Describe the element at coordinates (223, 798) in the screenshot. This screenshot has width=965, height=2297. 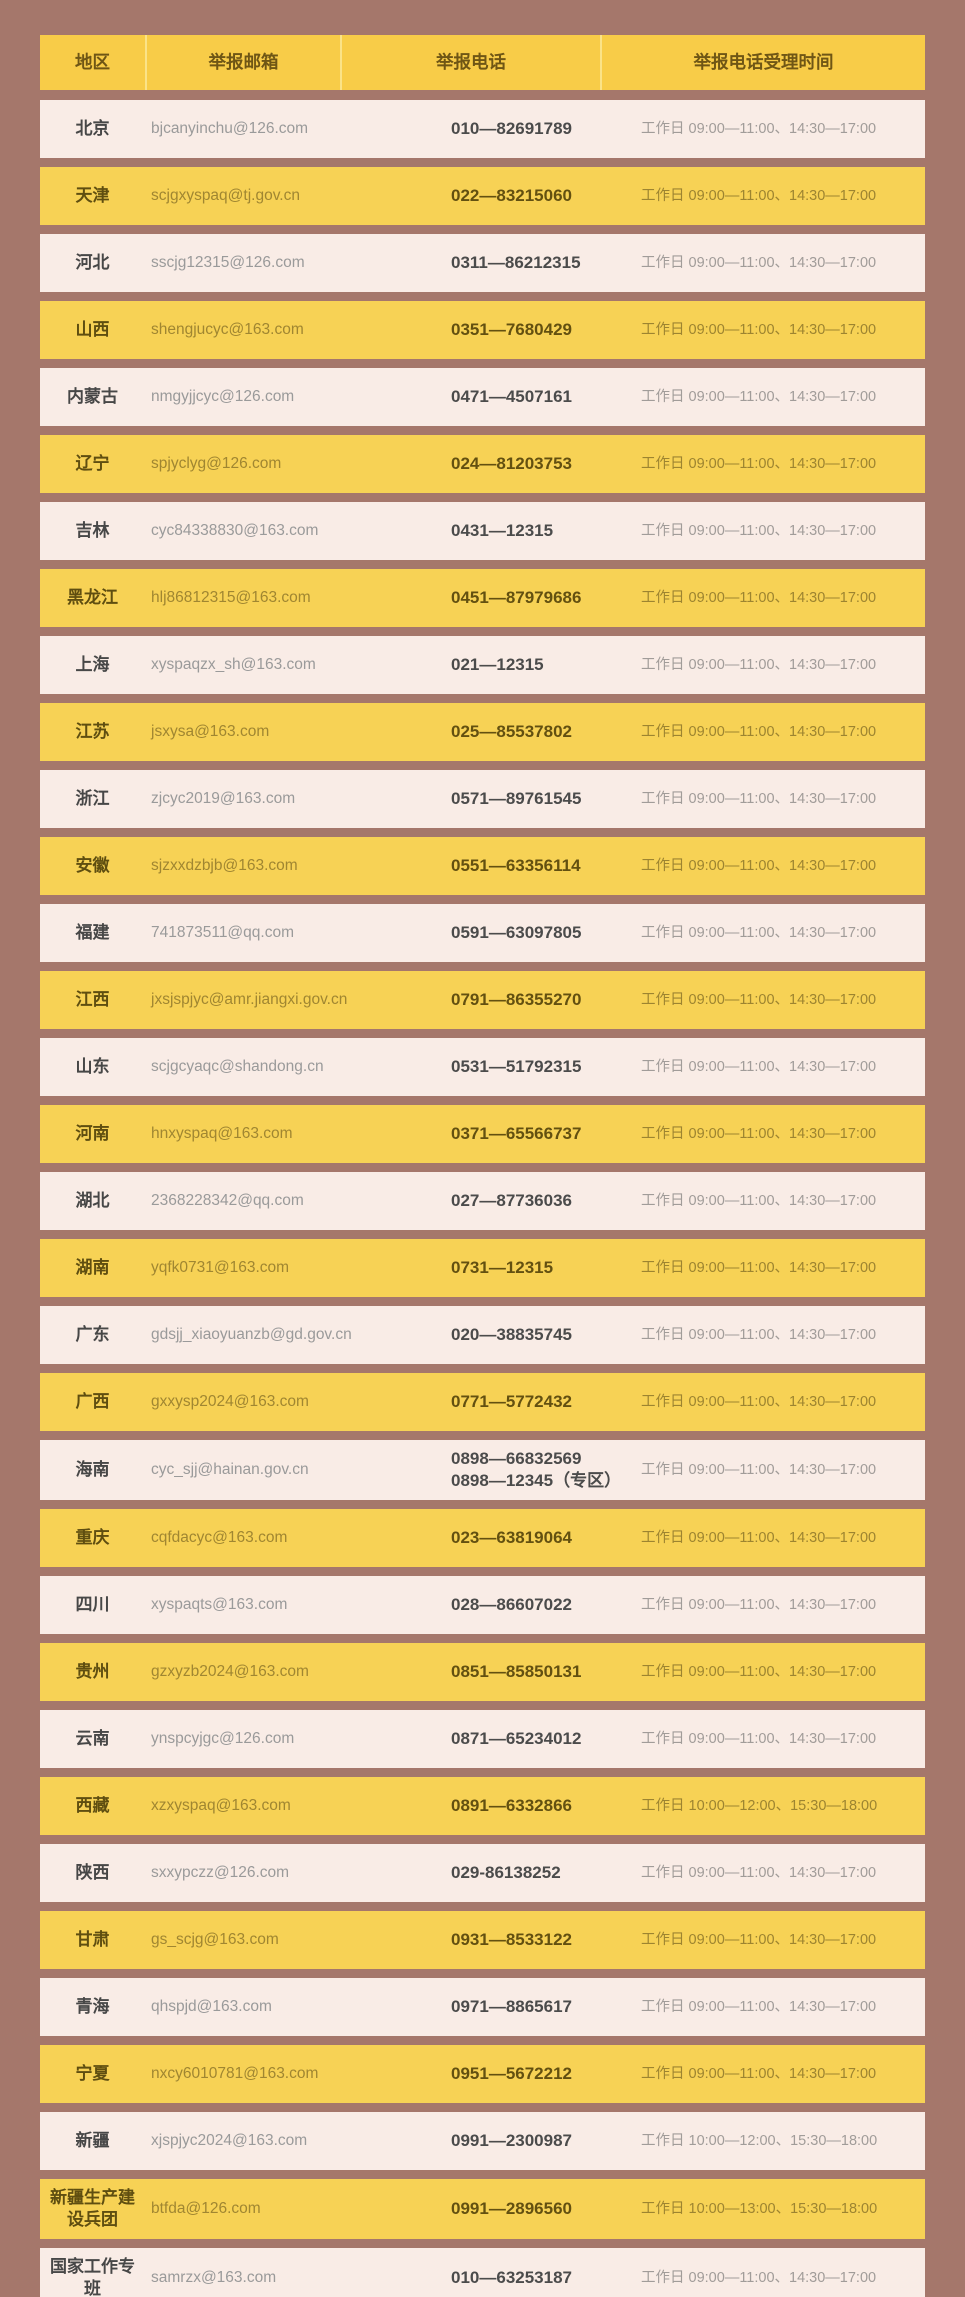
I see `email-cell: zjcyc2019@163.com` at that location.